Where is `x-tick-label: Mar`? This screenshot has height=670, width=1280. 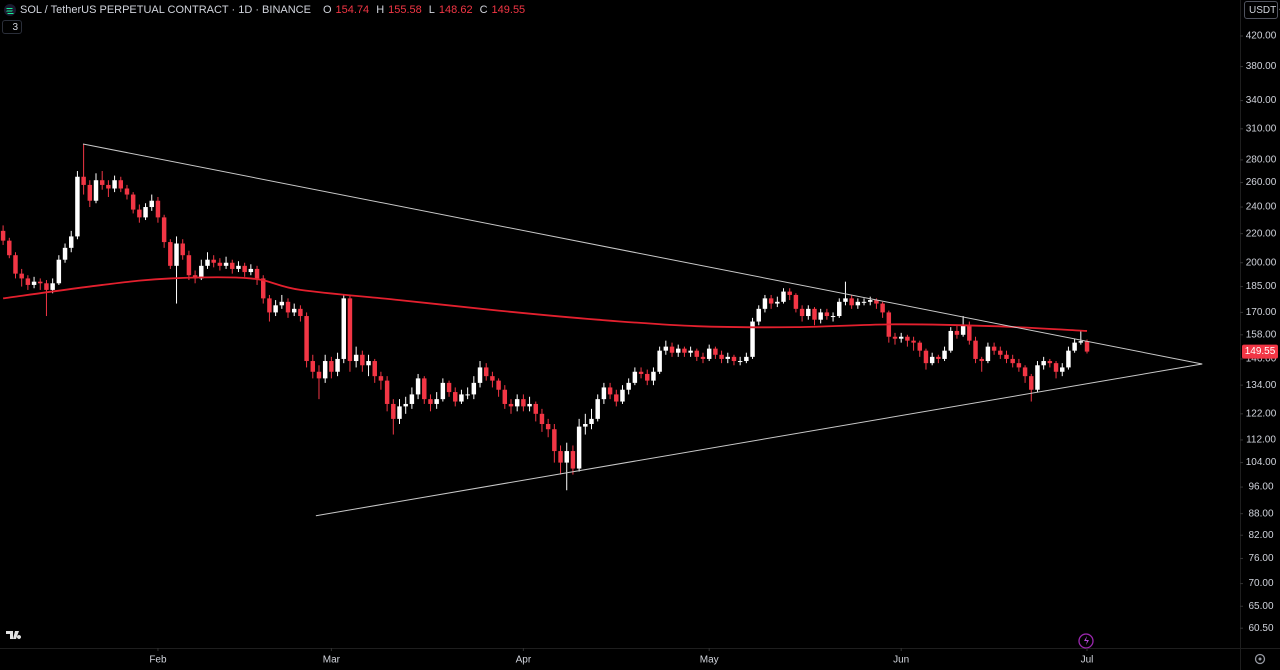 x-tick-label: Mar is located at coordinates (332, 660).